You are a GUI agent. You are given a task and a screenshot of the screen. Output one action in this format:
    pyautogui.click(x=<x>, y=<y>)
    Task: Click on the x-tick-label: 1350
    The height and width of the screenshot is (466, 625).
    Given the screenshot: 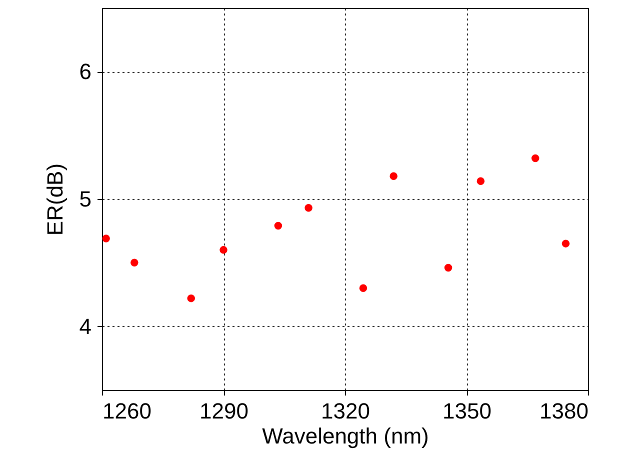 What is the action you would take?
    pyautogui.click(x=467, y=411)
    